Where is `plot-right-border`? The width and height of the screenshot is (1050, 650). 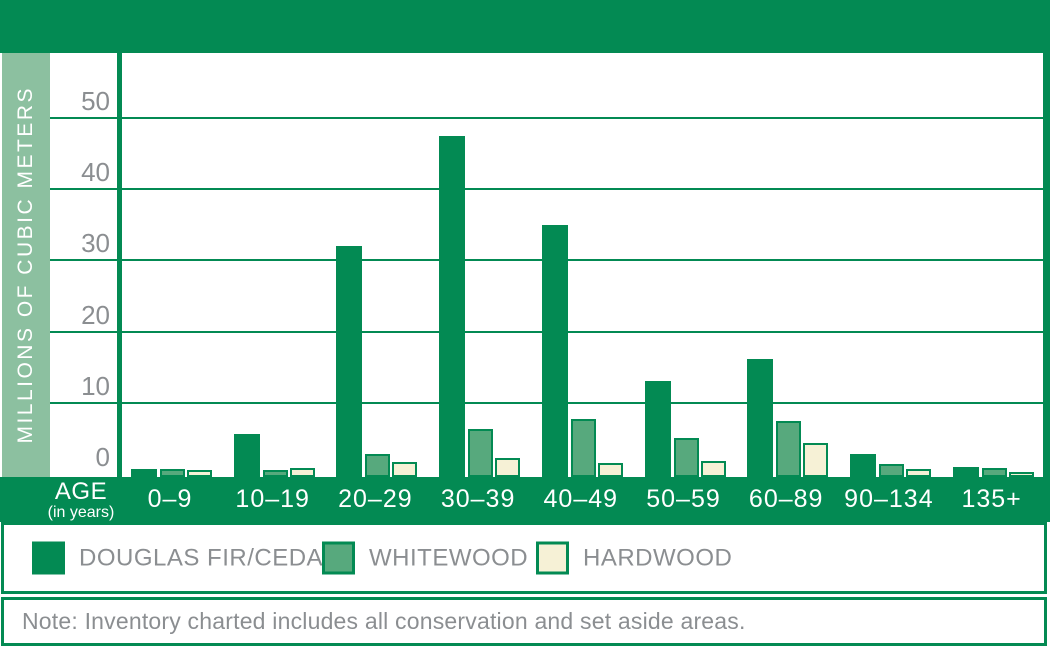 plot-right-border is located at coordinates (1046, 265).